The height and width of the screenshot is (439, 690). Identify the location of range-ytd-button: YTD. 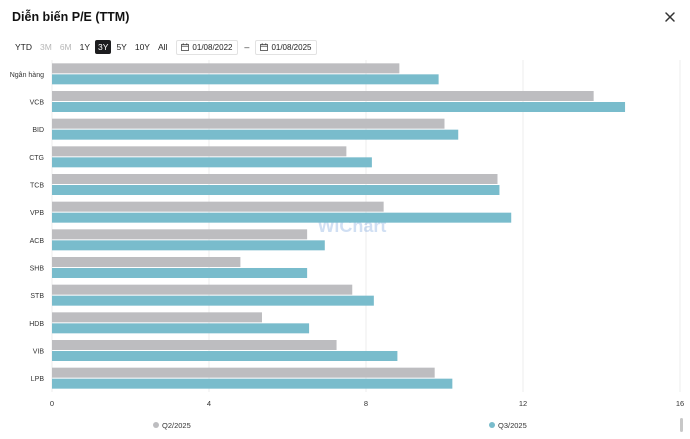
(23, 47).